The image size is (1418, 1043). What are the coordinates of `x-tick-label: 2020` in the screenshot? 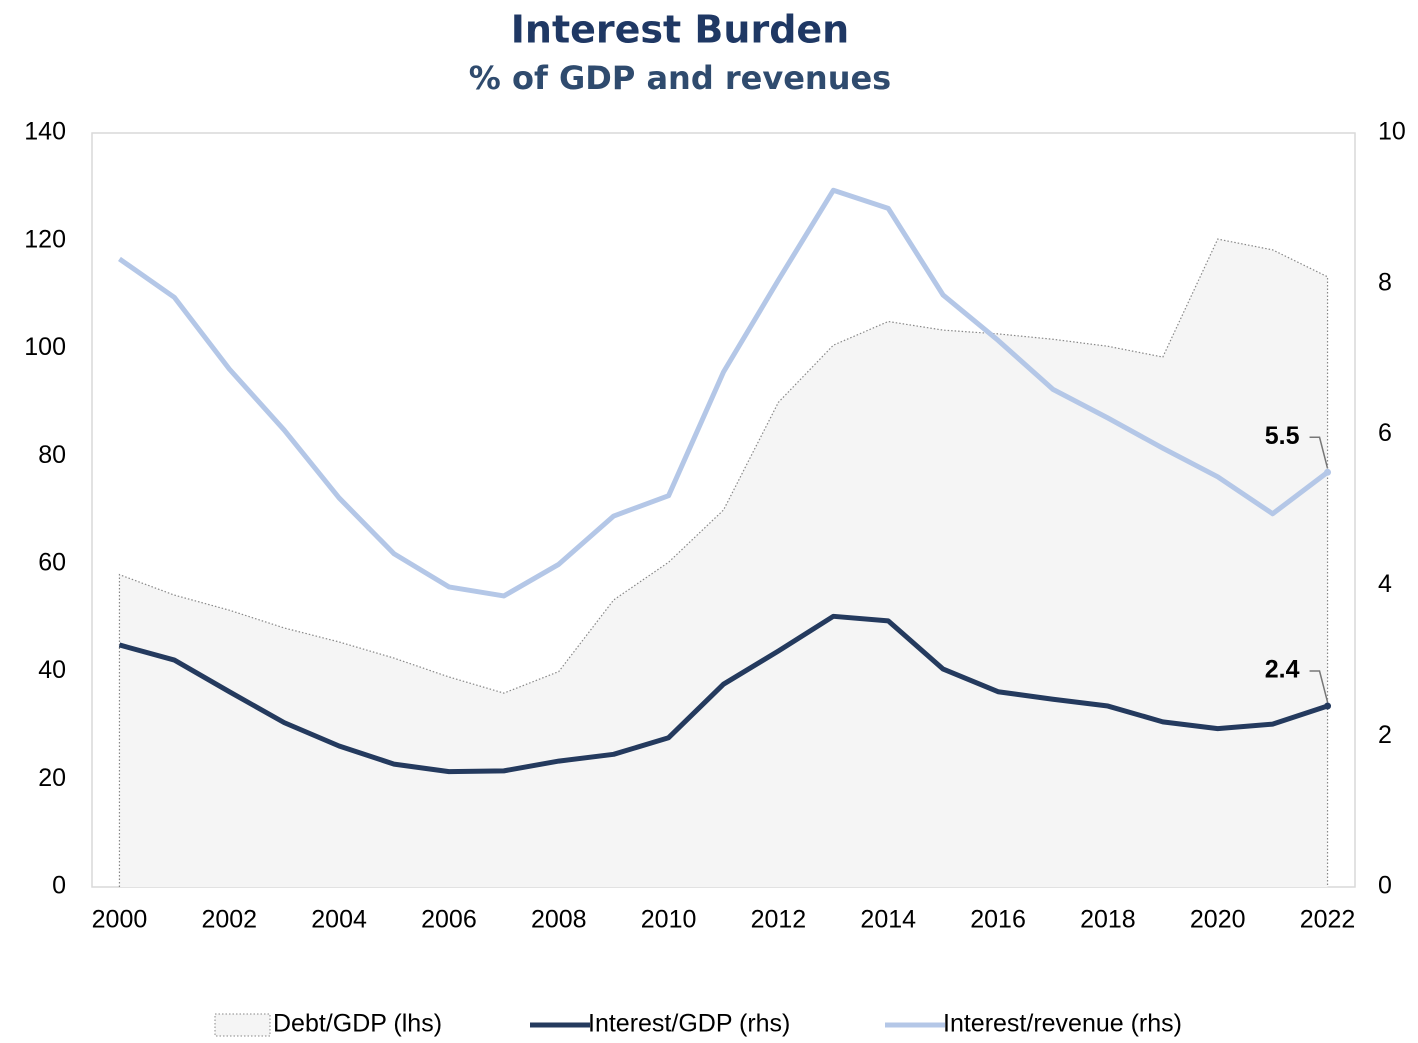 It's located at (1218, 920).